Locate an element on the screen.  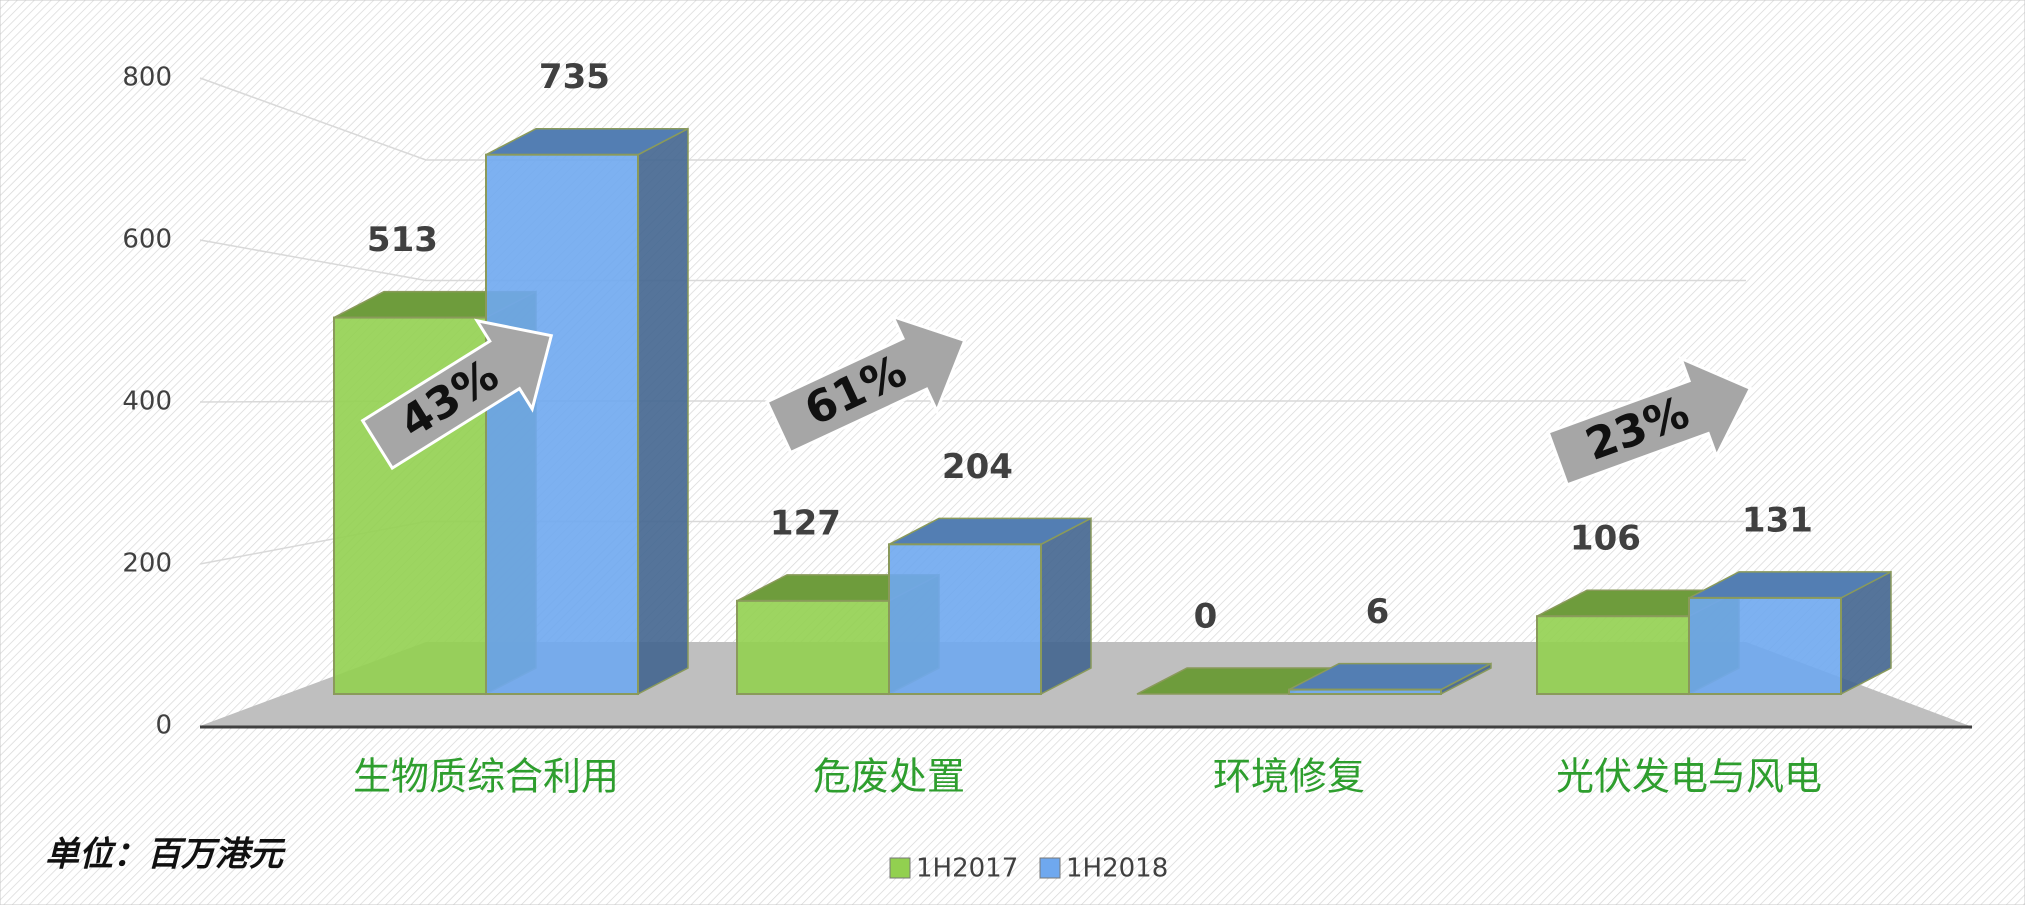
value-label: 6 is located at coordinates (1378, 612).